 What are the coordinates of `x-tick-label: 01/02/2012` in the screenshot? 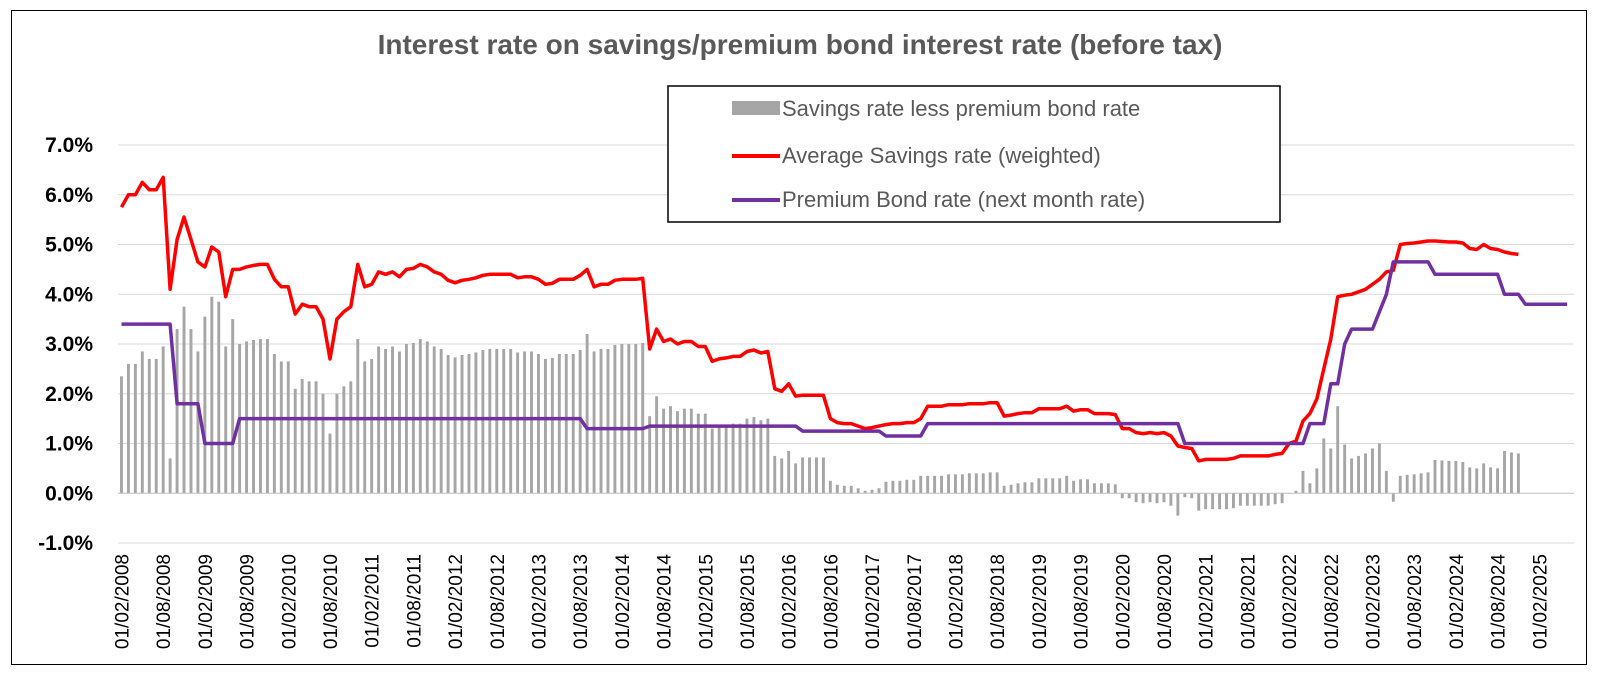 It's located at (456, 601).